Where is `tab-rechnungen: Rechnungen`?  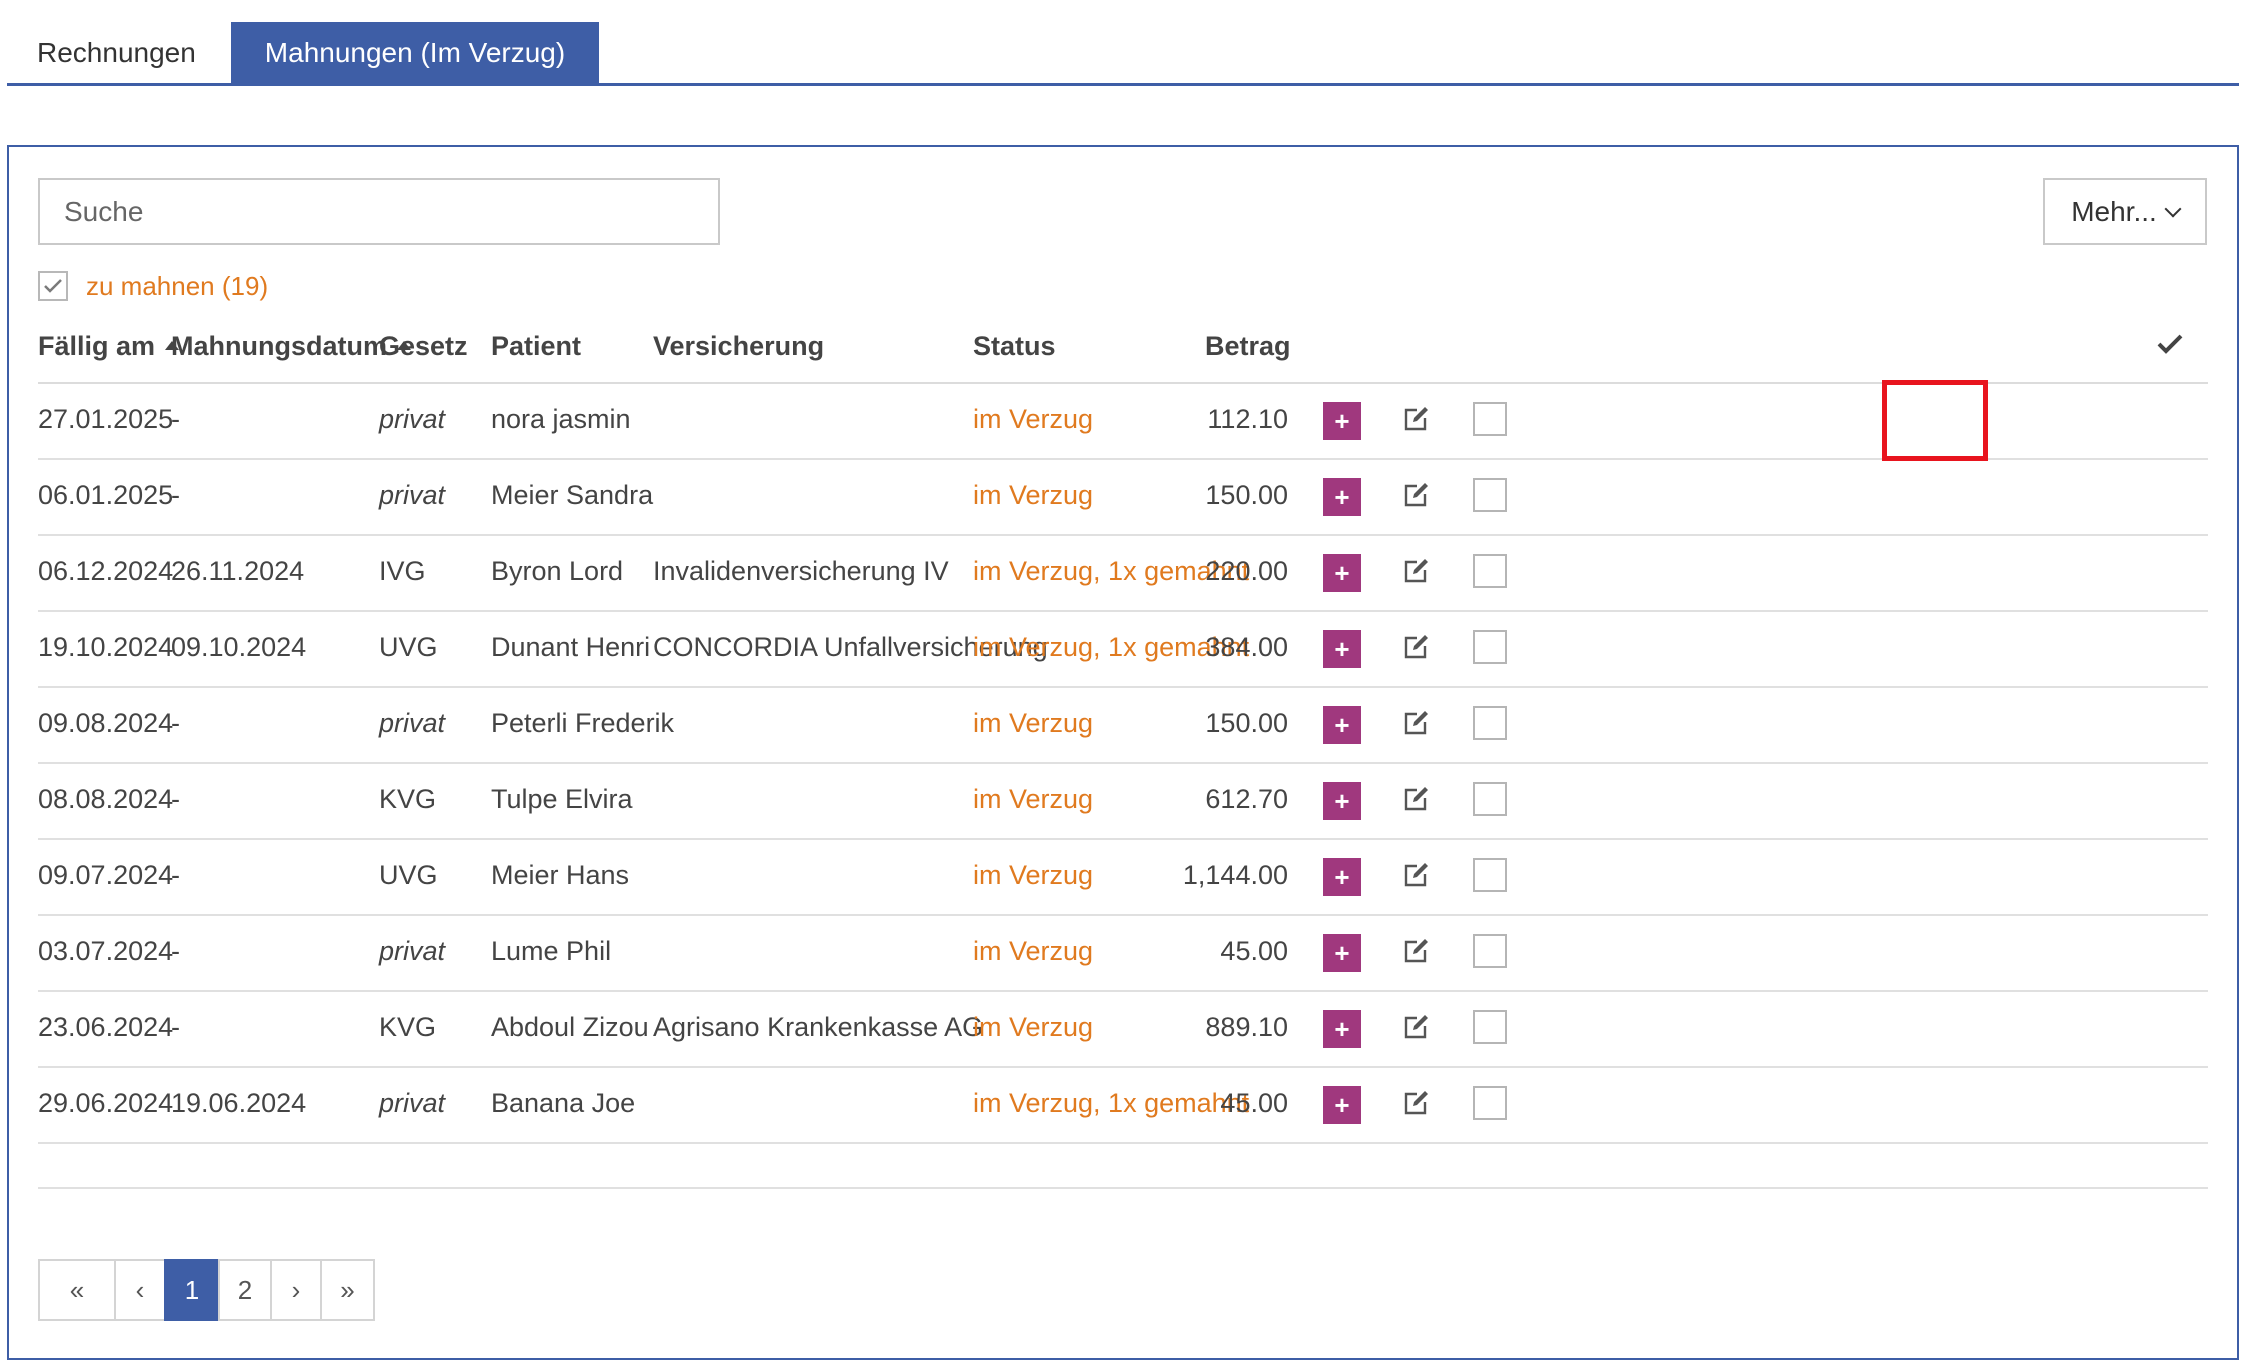
tab-rechnungen: Rechnungen is located at coordinates (116, 52).